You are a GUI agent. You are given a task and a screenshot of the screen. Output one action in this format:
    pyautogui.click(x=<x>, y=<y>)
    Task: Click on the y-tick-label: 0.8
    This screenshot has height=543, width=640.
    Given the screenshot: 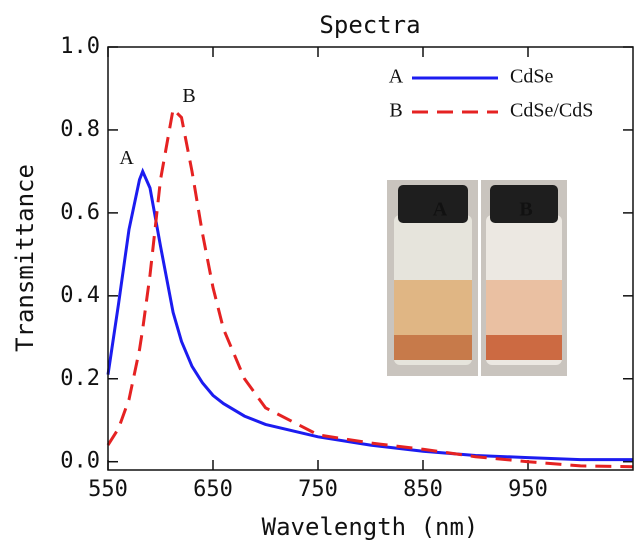 What is the action you would take?
    pyautogui.click(x=80, y=129)
    